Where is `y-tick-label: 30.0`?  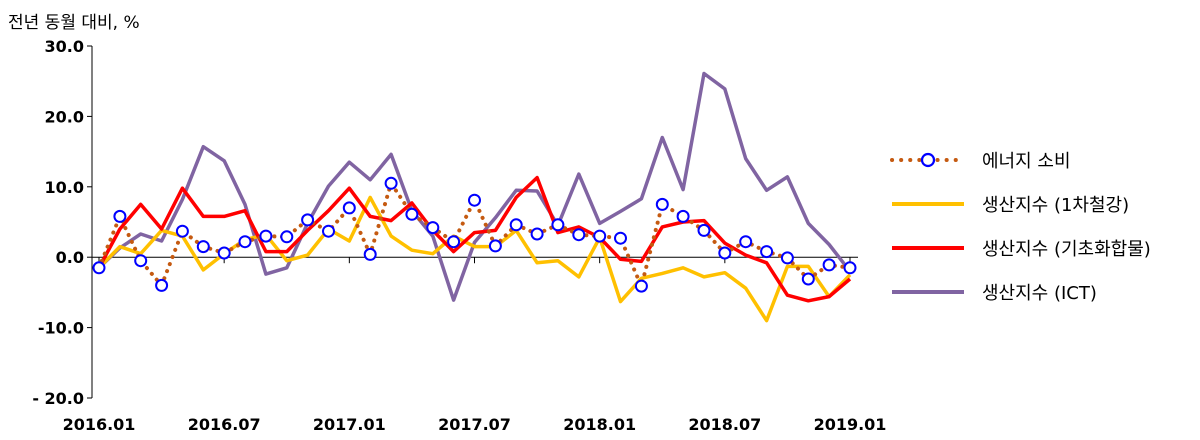 y-tick-label: 30.0 is located at coordinates (64, 46).